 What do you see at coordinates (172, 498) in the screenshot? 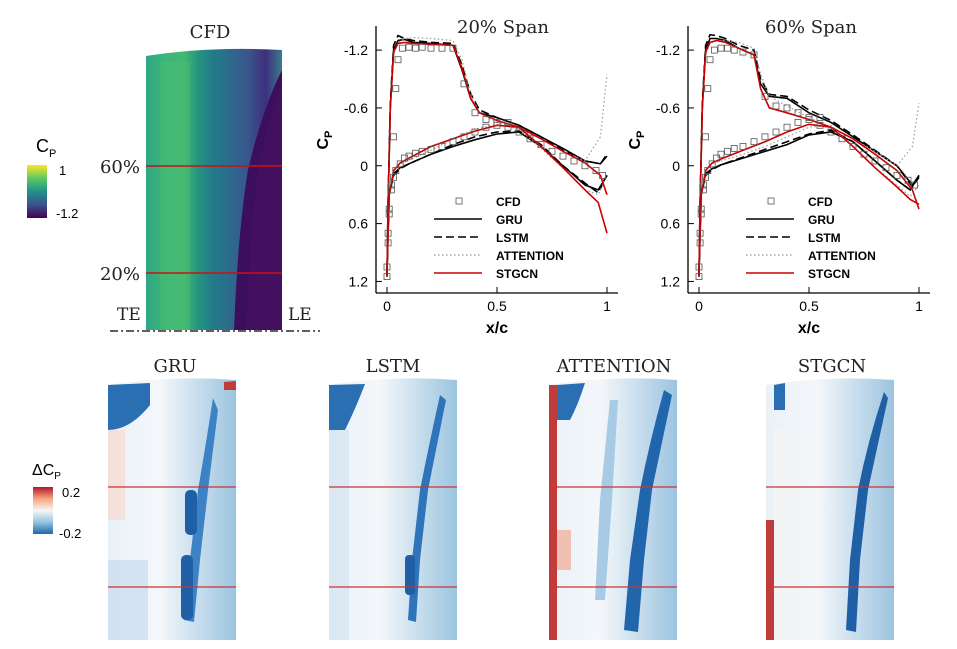
I see `error-panel-gru: GRU` at bounding box center [172, 498].